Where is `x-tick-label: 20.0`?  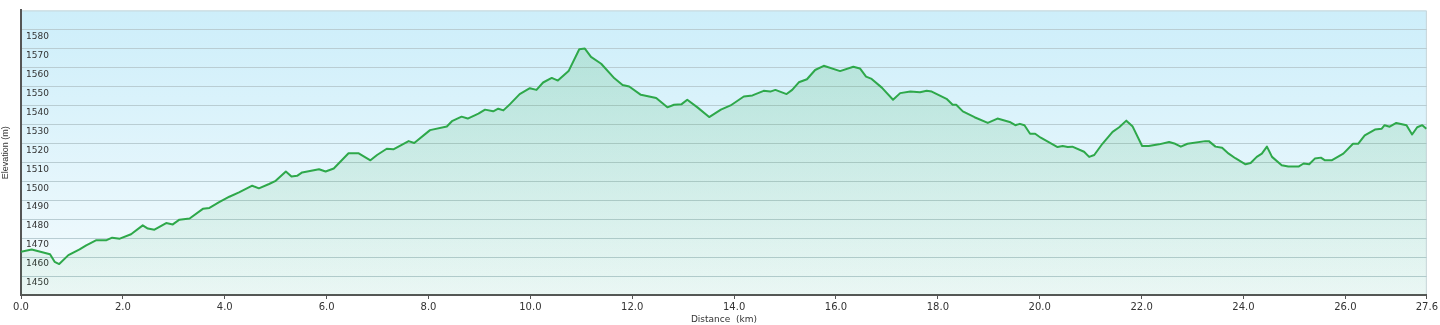
x-tick-label: 20.0 is located at coordinates (1039, 306).